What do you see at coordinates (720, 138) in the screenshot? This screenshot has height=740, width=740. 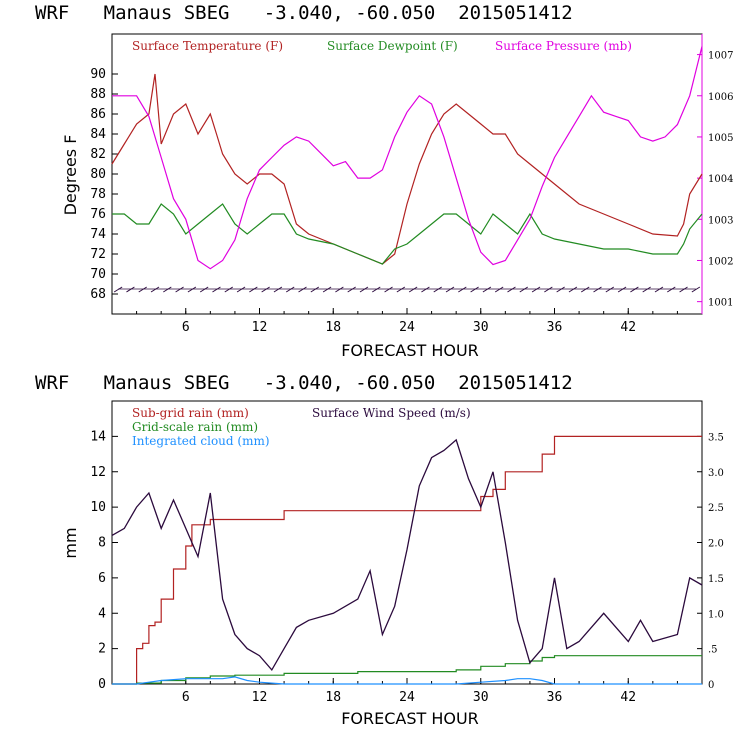 I see `top-y2tick-label: 1005` at bounding box center [720, 138].